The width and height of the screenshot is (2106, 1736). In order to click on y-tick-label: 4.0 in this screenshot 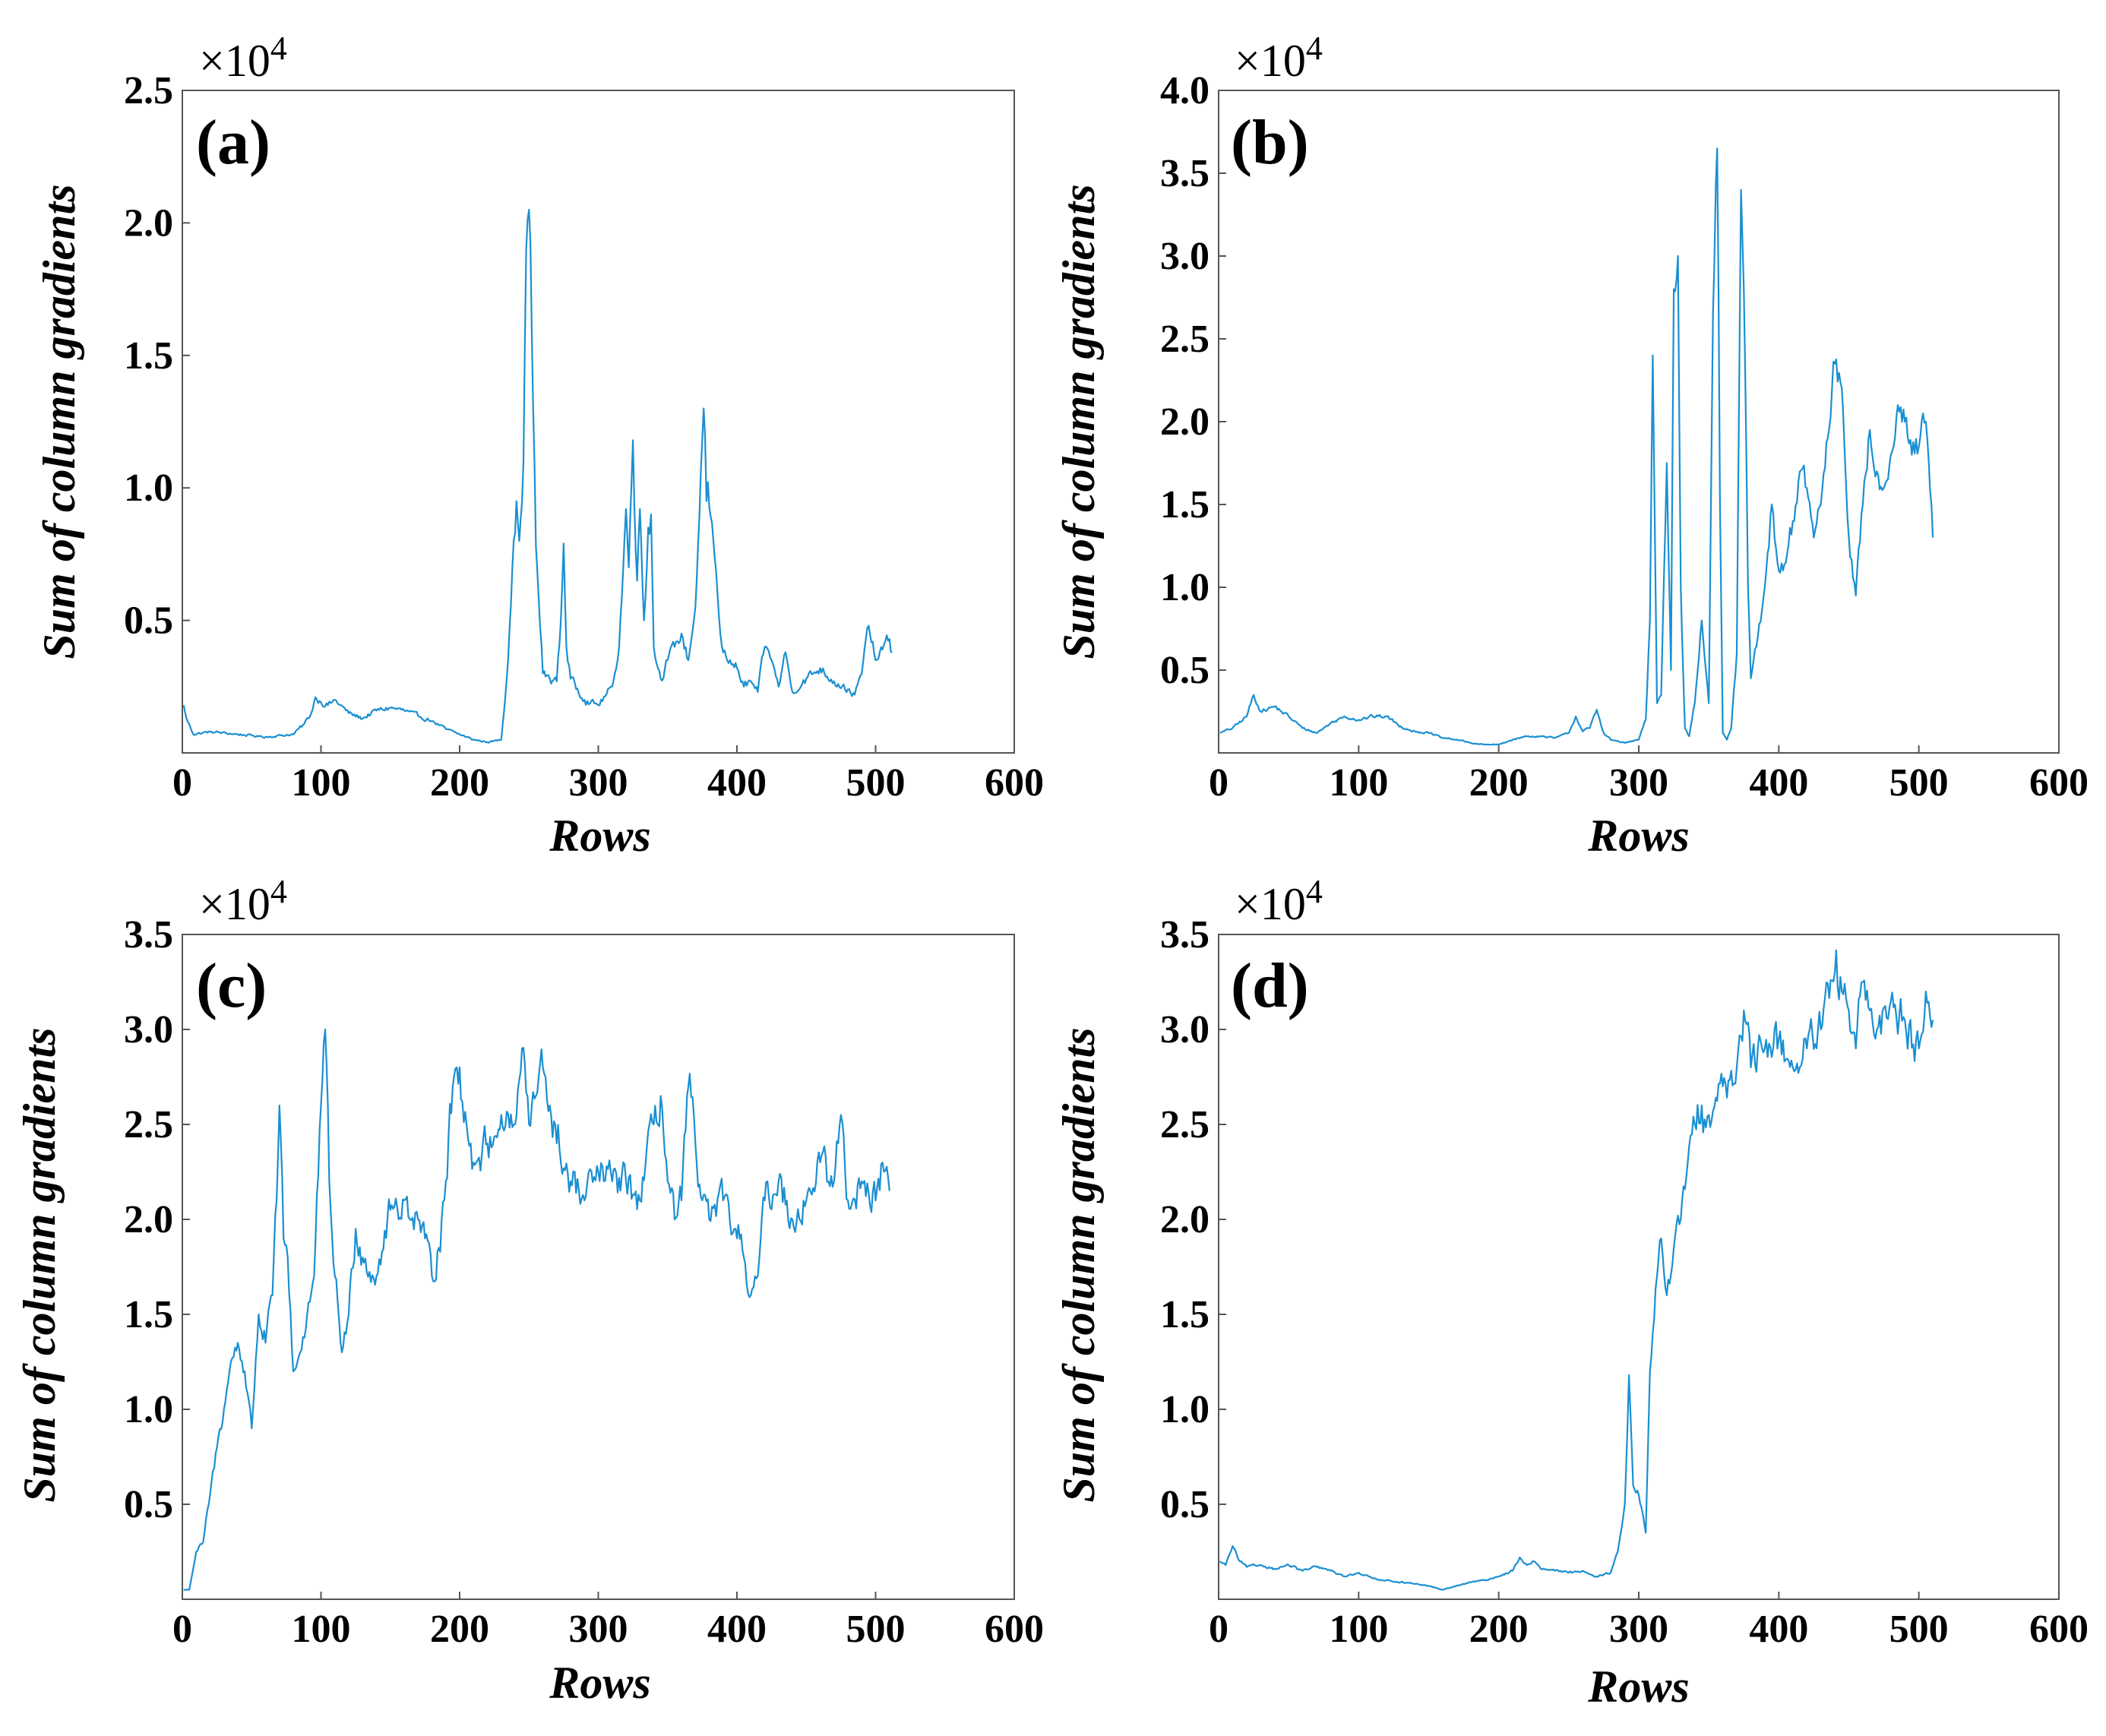, I will do `click(1185, 90)`.